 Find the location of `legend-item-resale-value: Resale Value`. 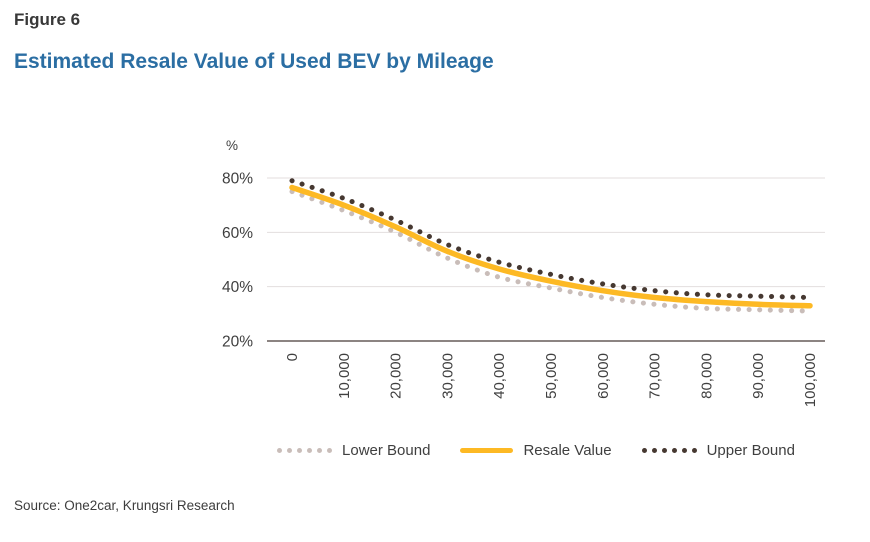

legend-item-resale-value: Resale Value is located at coordinates (536, 450).